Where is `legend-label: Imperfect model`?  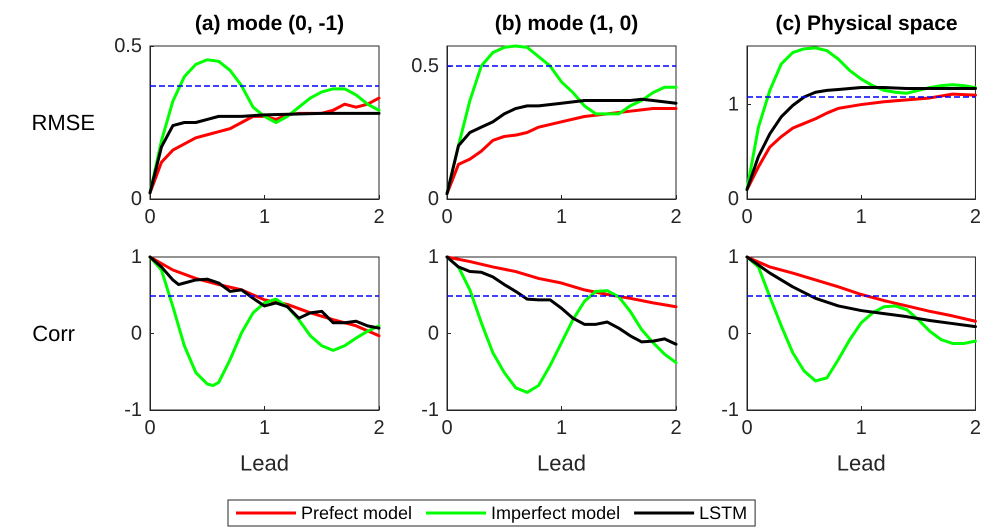 legend-label: Imperfect model is located at coordinates (555, 513).